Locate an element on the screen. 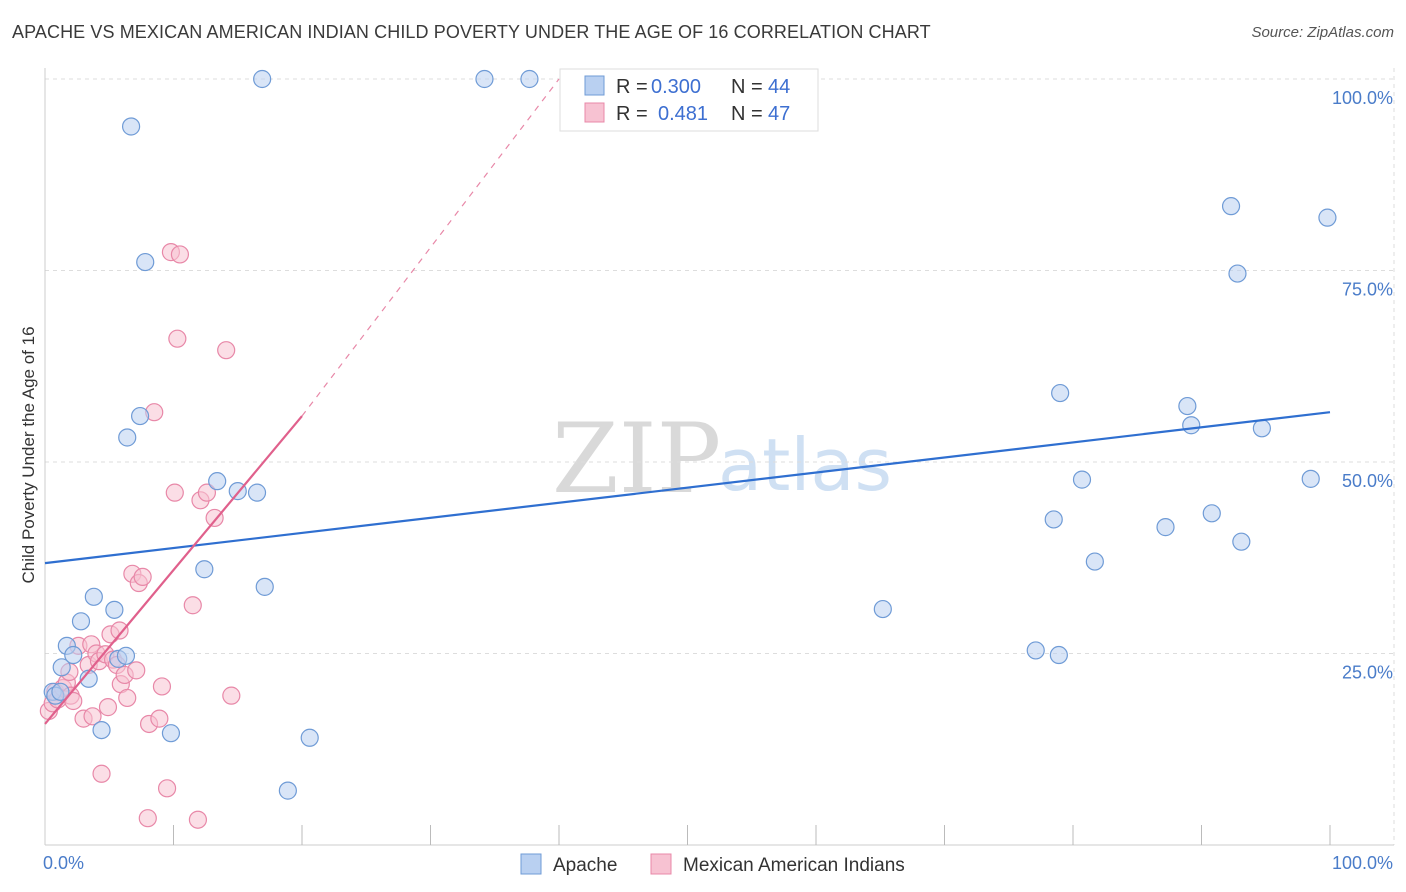  y-tick-label-2: 75.0% is located at coordinates (1367, 290).